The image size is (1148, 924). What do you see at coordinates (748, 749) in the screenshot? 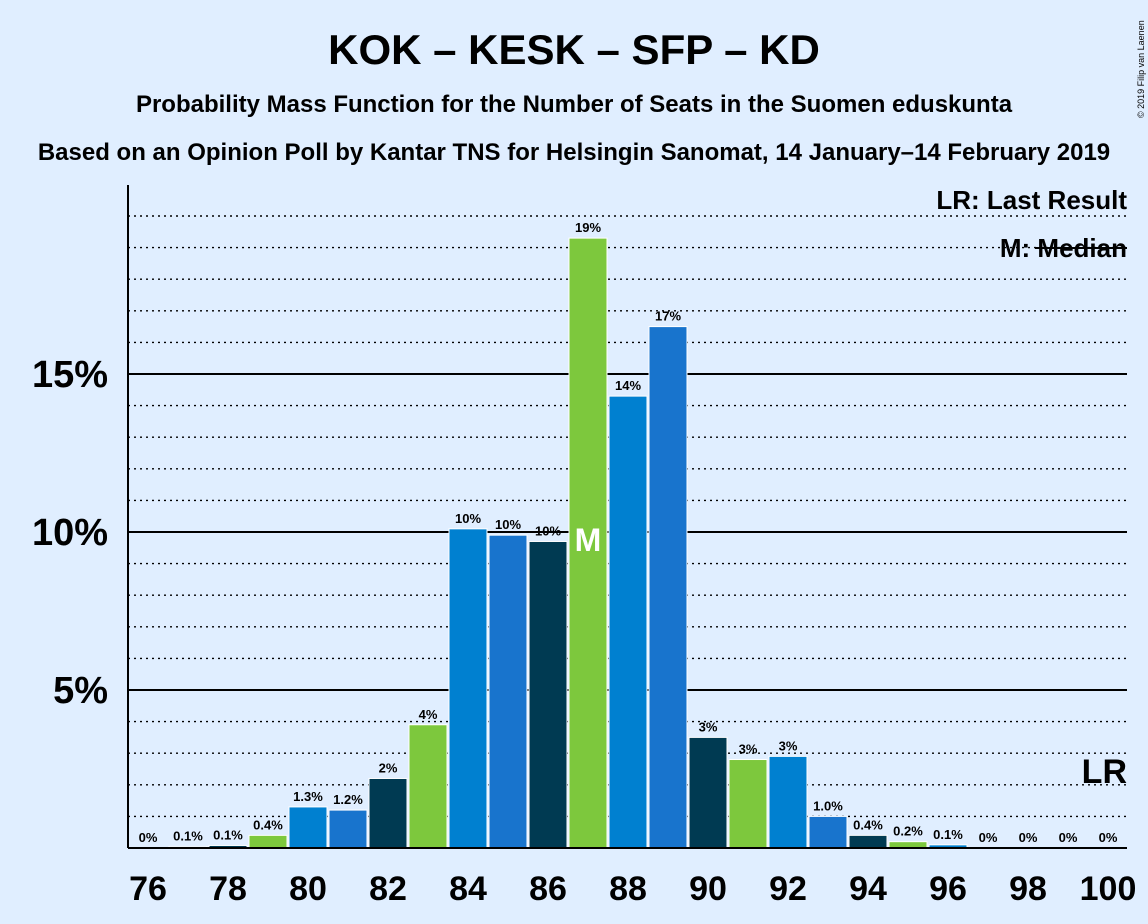
I see `bar-label-91: 3%` at bounding box center [748, 749].